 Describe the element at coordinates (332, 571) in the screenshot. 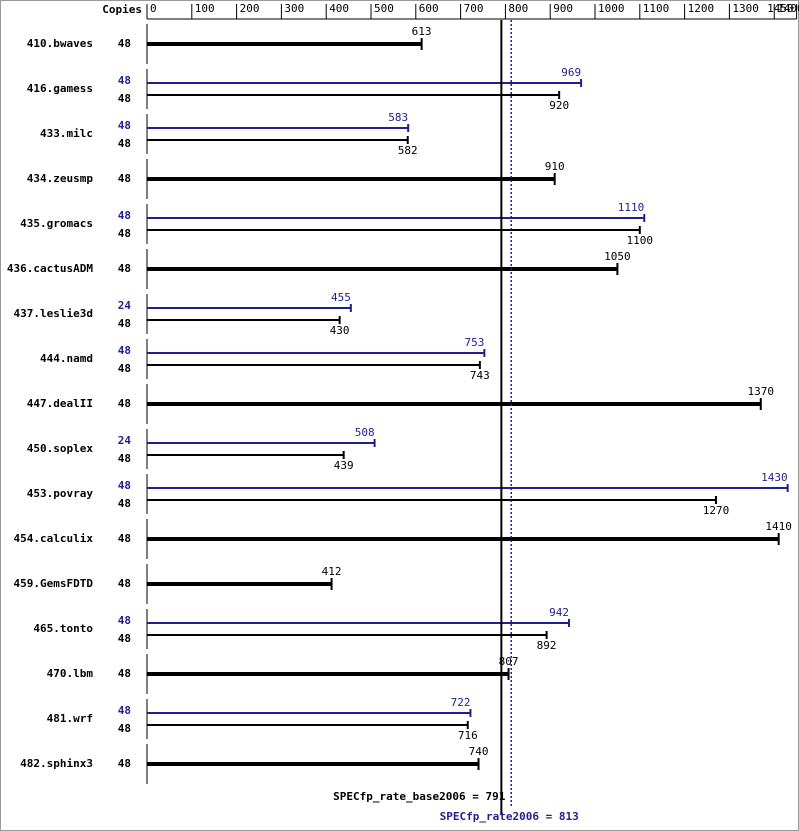

I see `base-value-label: 412` at that location.